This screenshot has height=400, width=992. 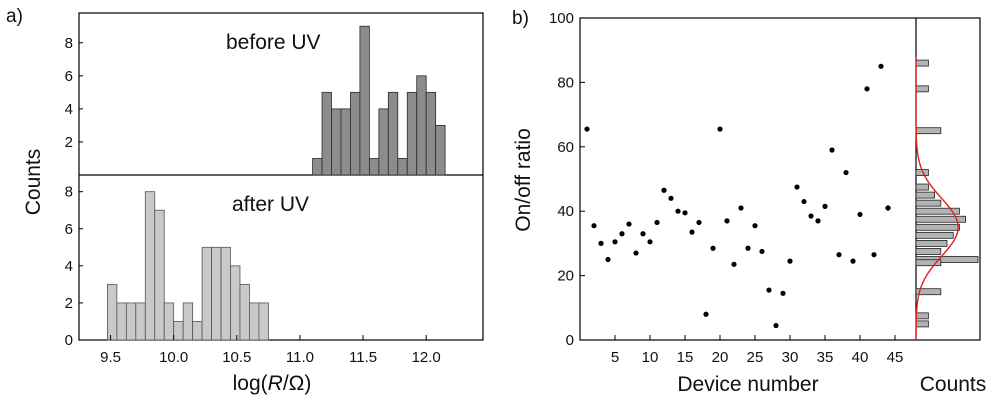 What do you see at coordinates (69, 43) in the screenshot?
I see `before-uv-y-tick-label: 8` at bounding box center [69, 43].